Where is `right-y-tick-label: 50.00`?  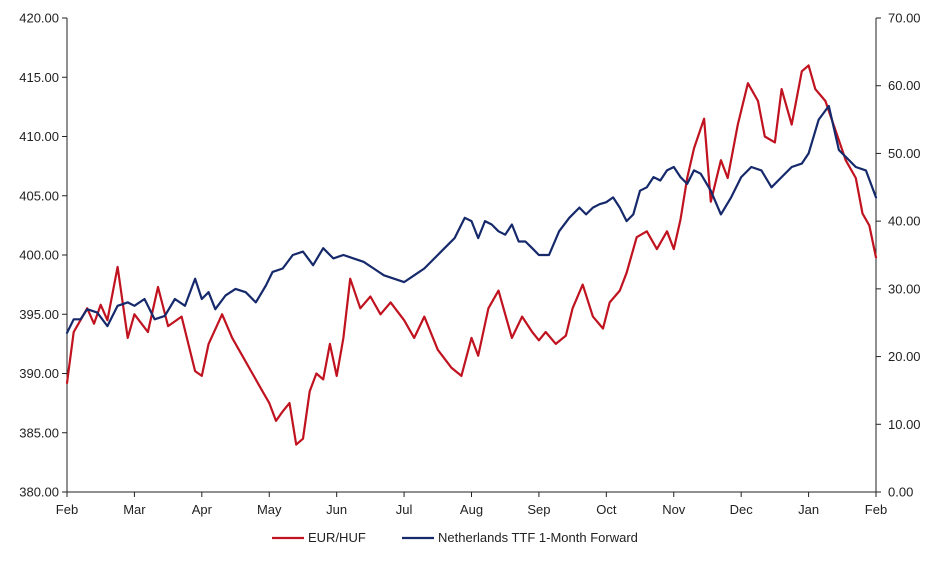 right-y-tick-label: 50.00 is located at coordinates (904, 153).